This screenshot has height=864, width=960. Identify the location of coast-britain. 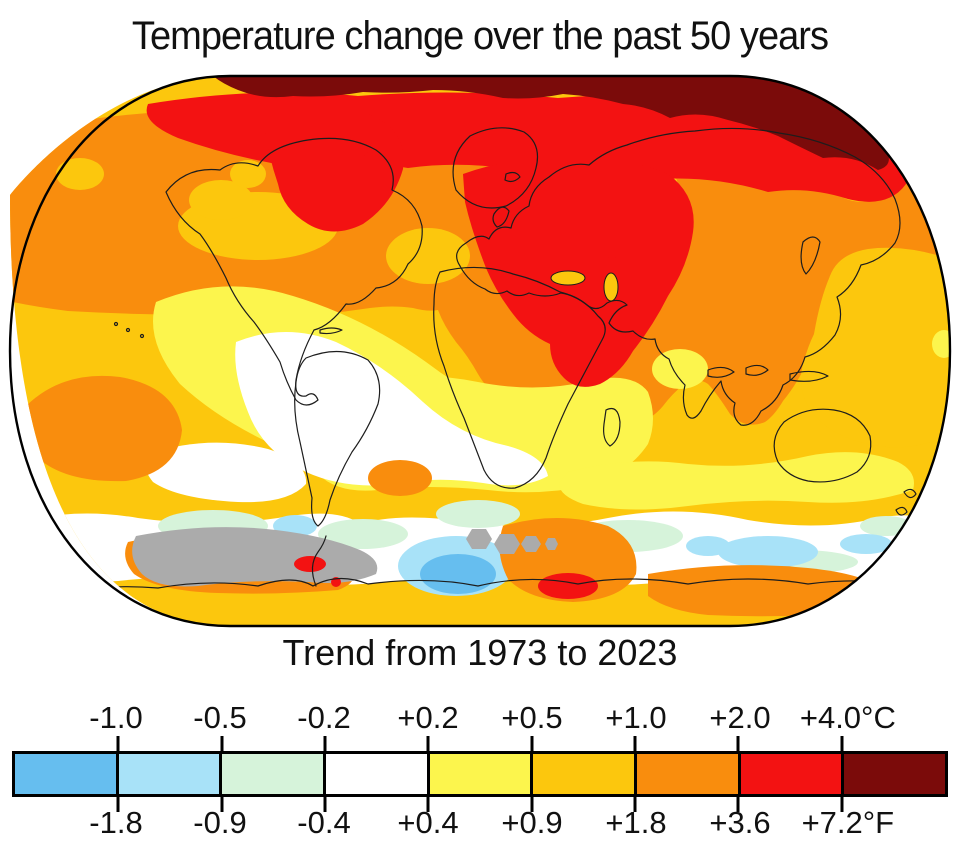
(501, 217).